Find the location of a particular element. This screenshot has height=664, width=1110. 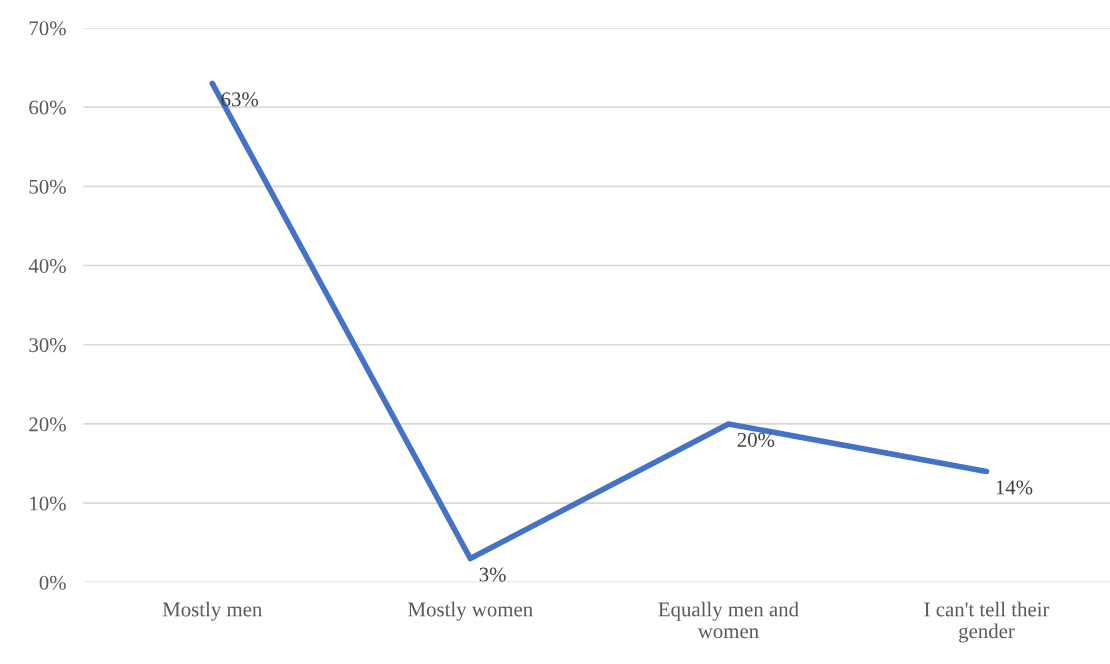

text: 3% is located at coordinates (492, 574).